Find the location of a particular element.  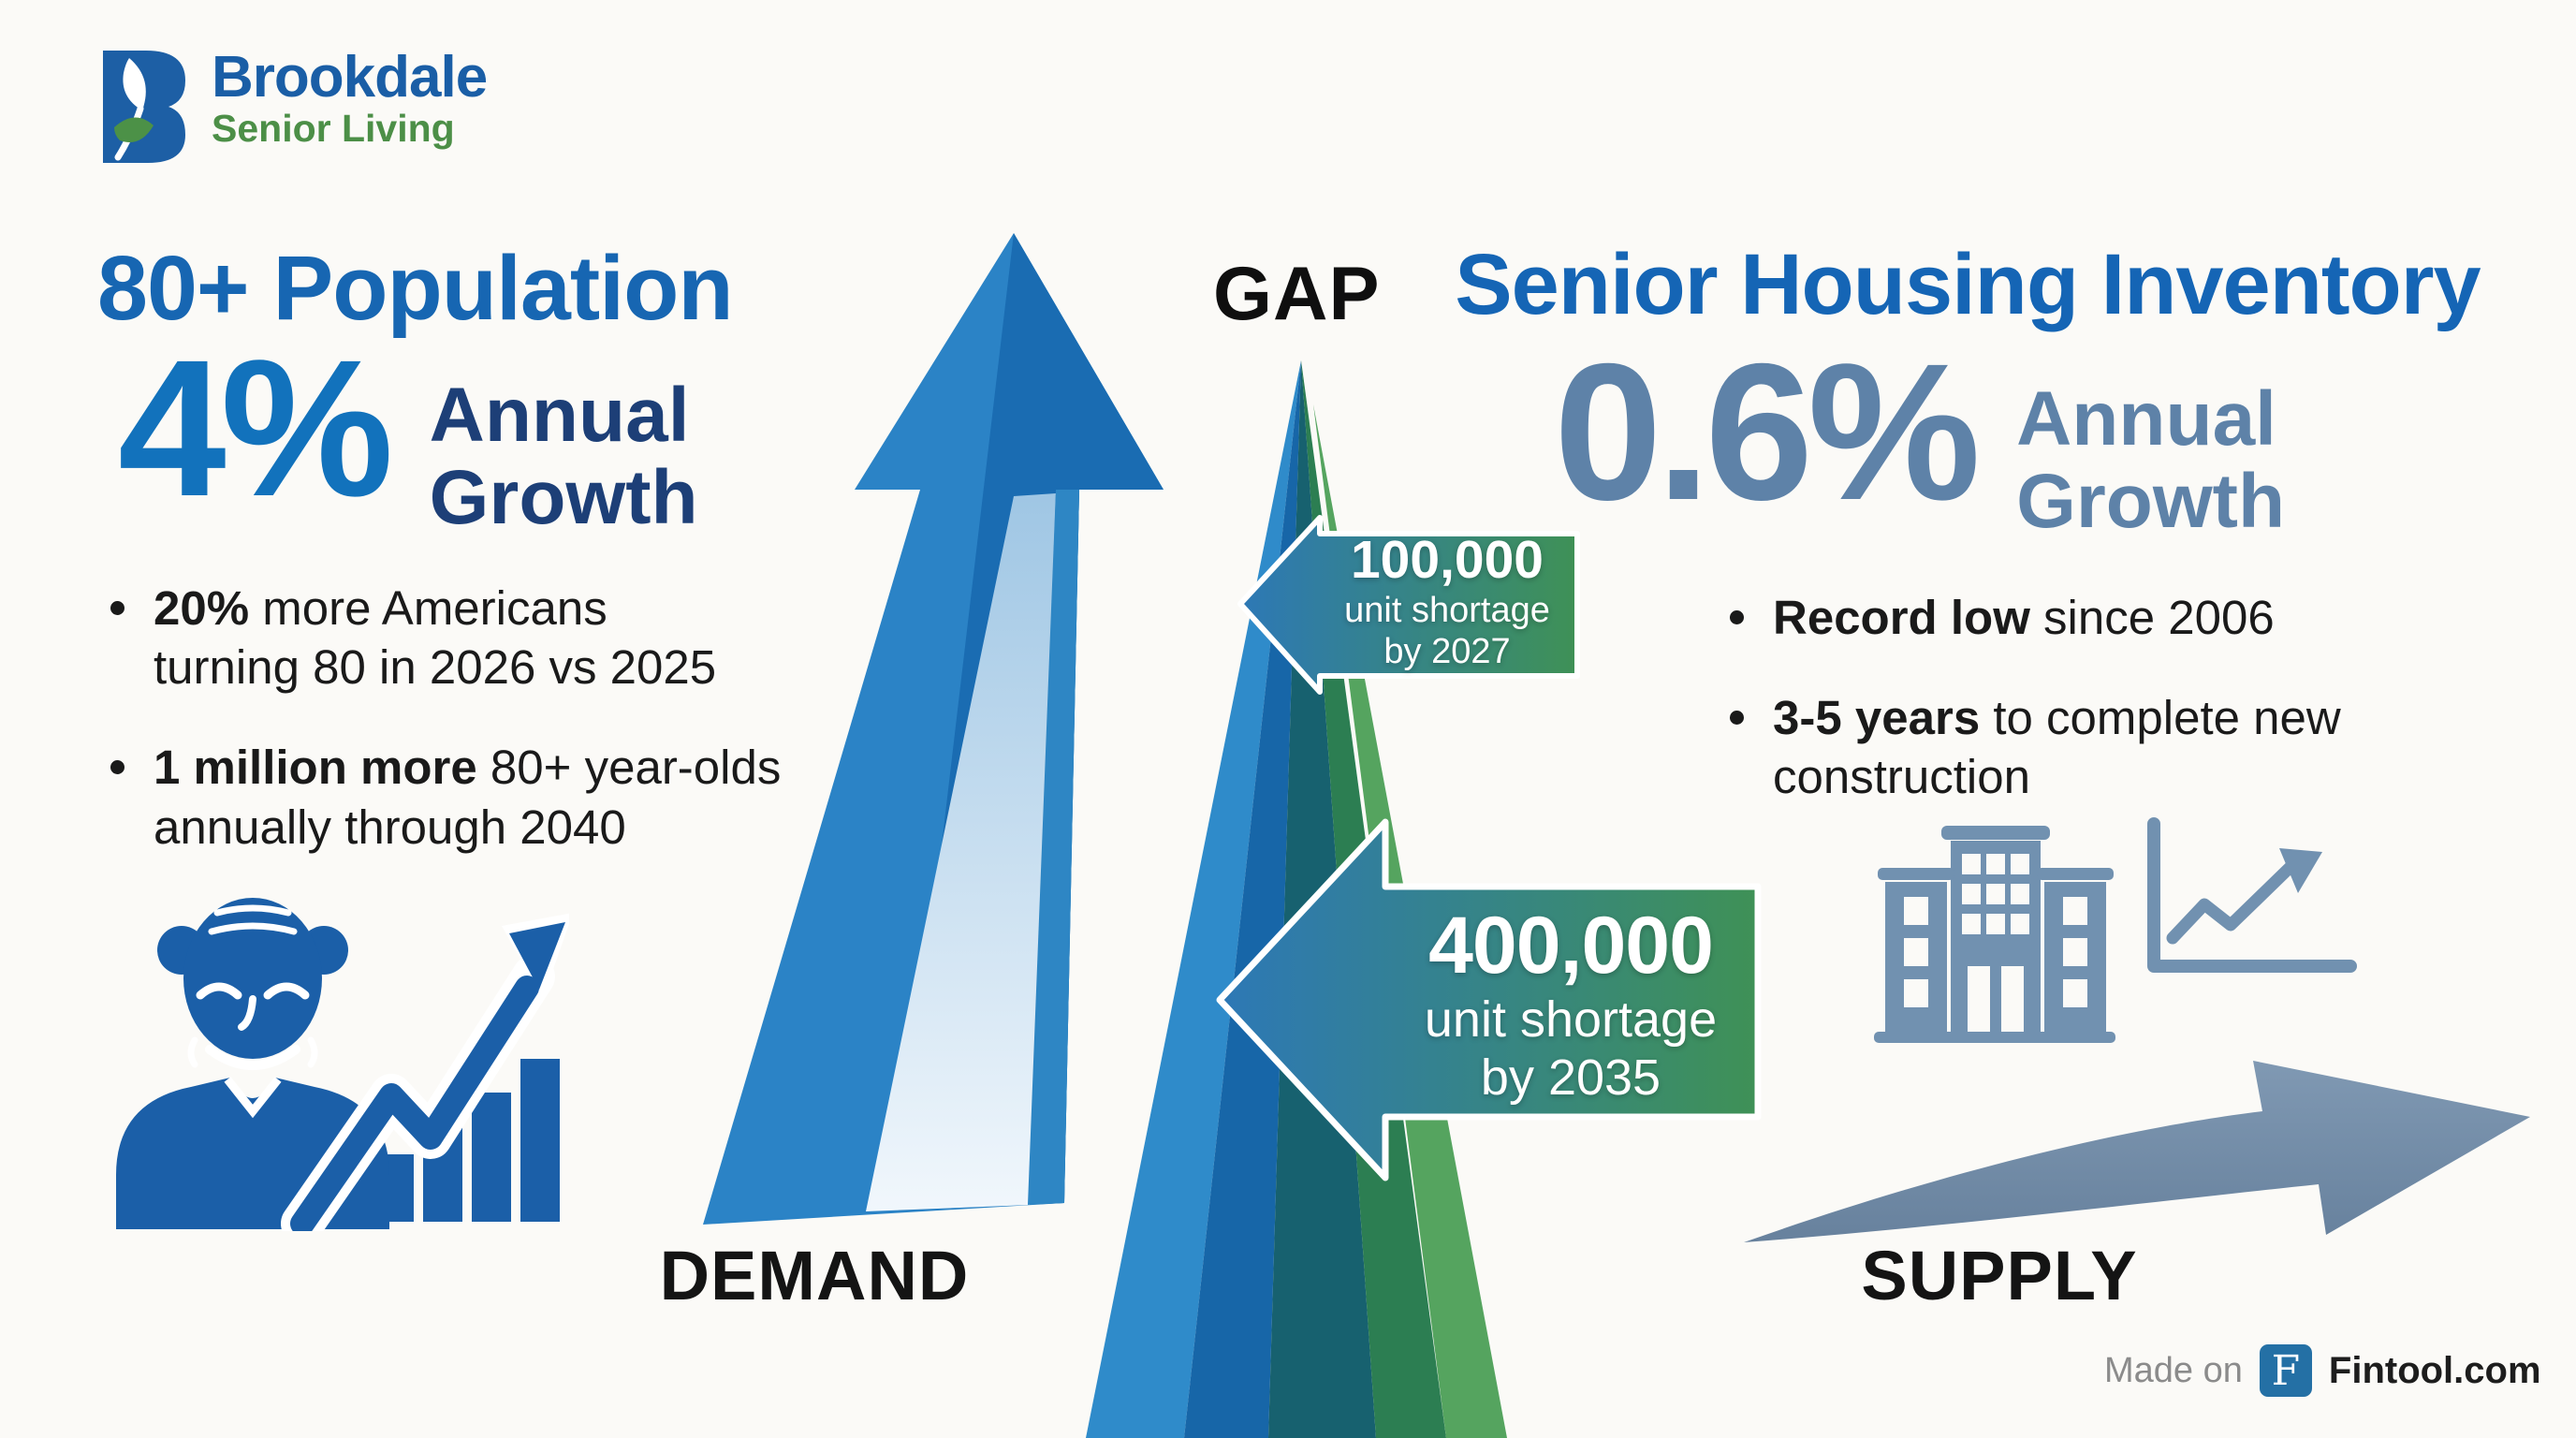

supply-bullet-1: Record low since 2006 is located at coordinates (2104, 617).